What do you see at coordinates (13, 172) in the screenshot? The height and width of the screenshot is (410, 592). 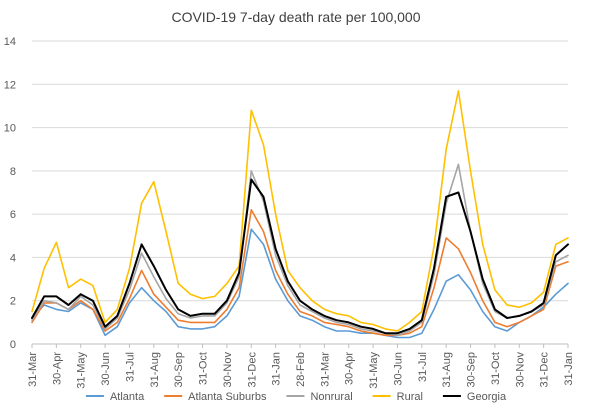 I see `y-tick-label: 8` at bounding box center [13, 172].